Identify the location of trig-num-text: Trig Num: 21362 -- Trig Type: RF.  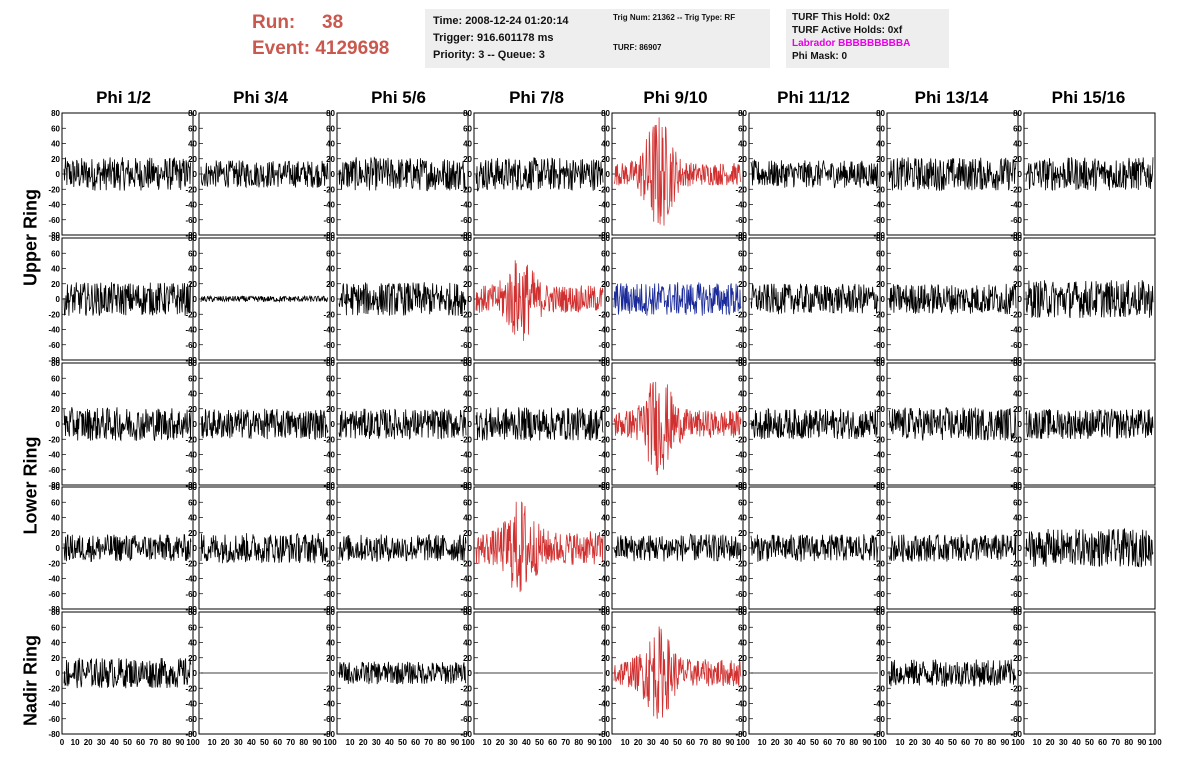
(674, 17).